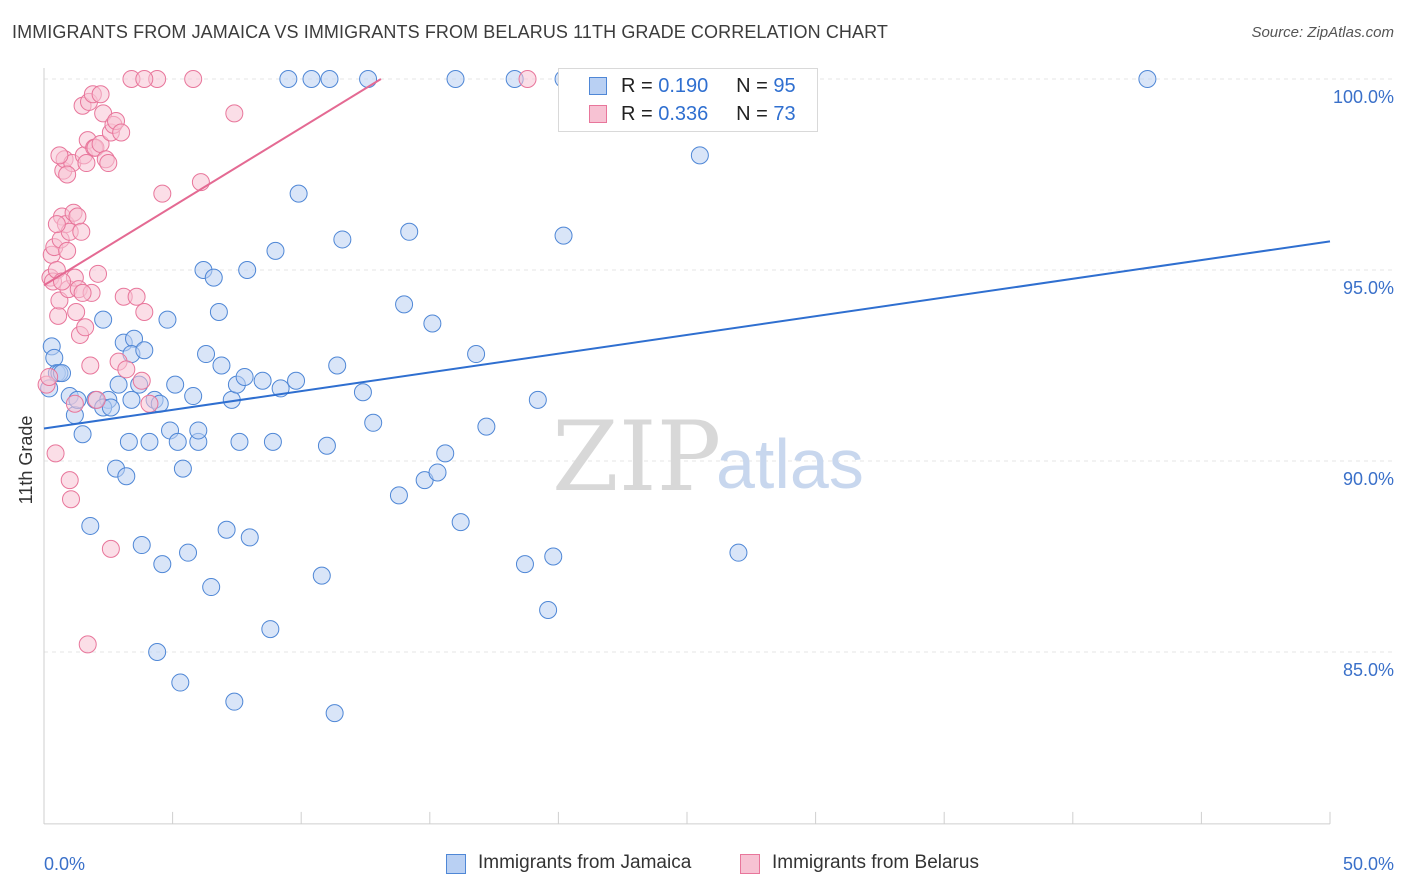 This screenshot has width=1406, height=892. I want to click on legend-swatch-jamaica, so click(456, 864).